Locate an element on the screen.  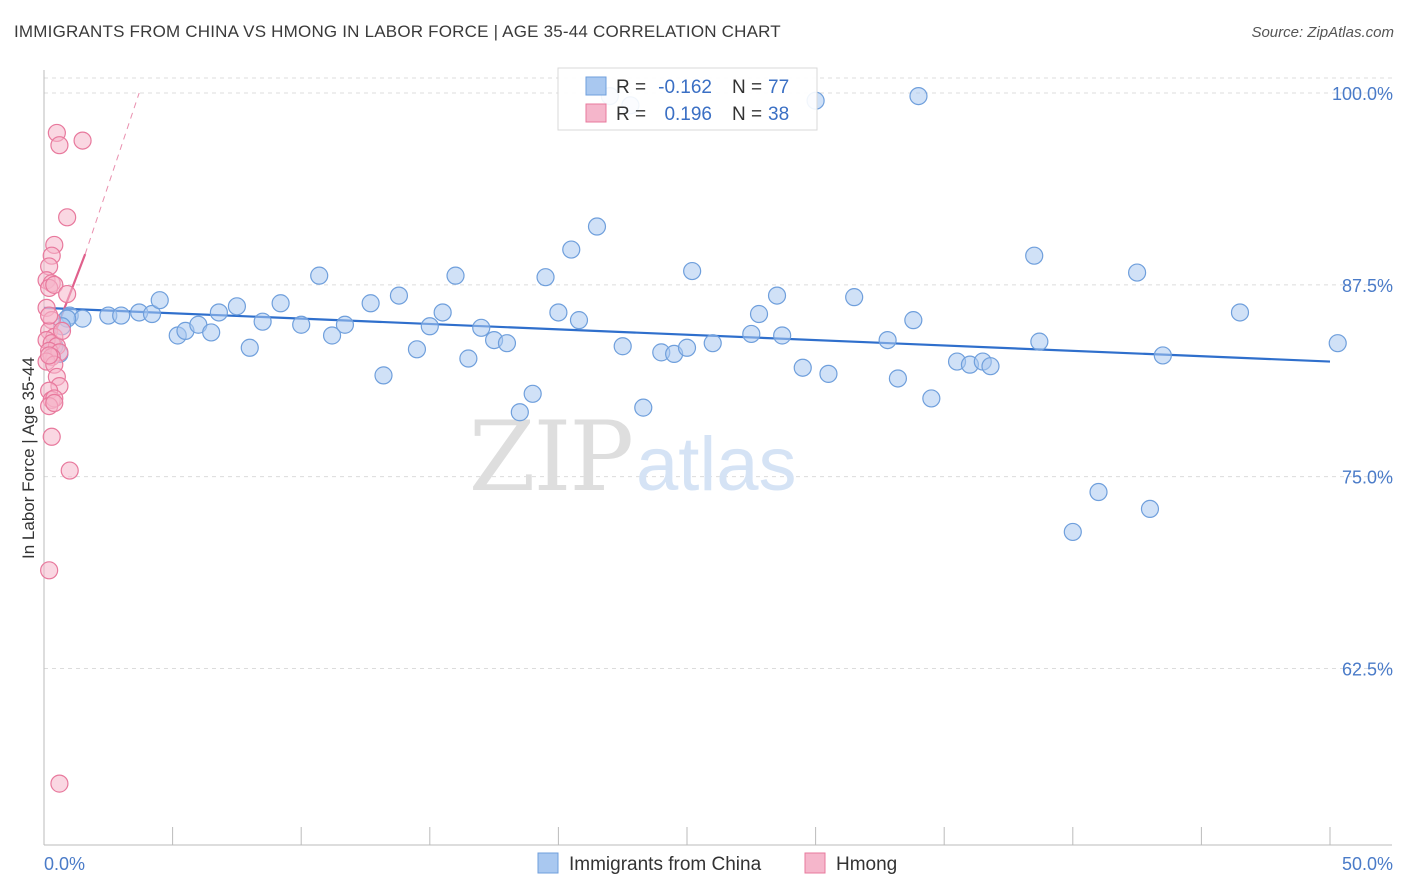
legend-r-value: -0.162 is located at coordinates (685, 87).